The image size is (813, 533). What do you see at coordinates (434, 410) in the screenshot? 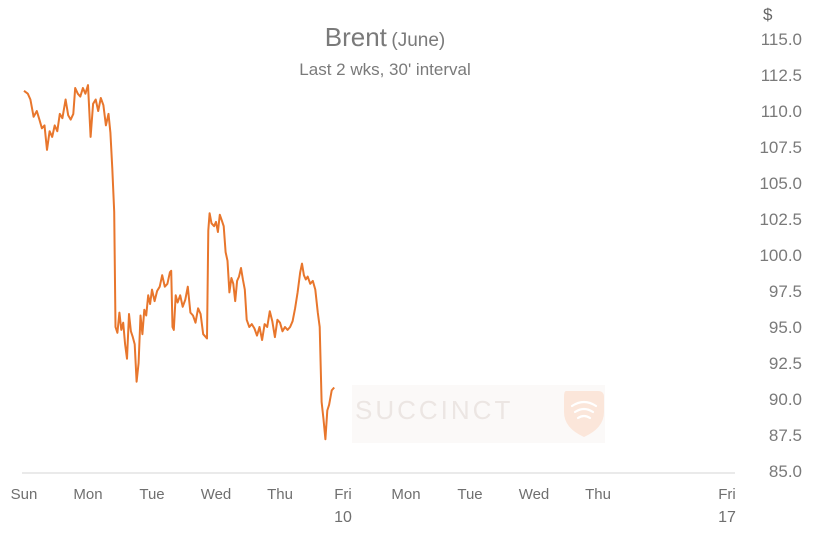
I see `watermark-text: SUCCINCT` at bounding box center [434, 410].